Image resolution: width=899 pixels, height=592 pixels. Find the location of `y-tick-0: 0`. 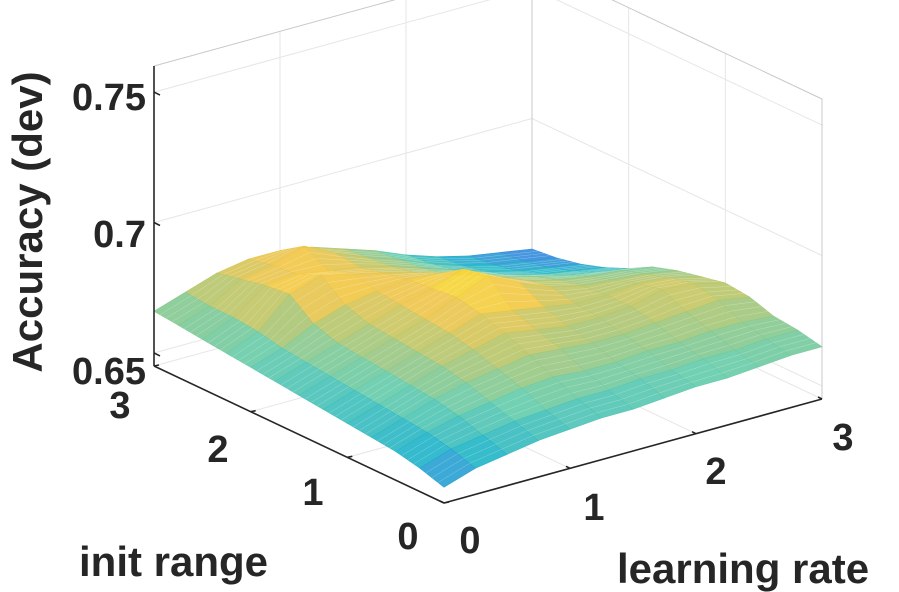

y-tick-0: 0 is located at coordinates (407, 537).